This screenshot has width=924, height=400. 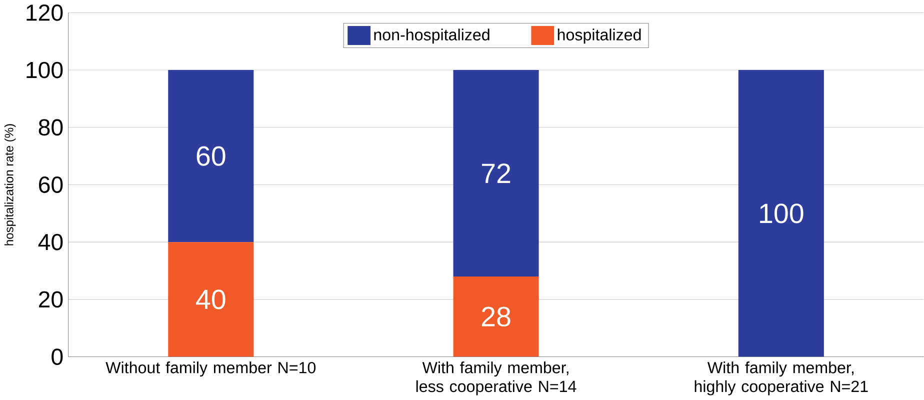 I want to click on y-tick-label: 60, so click(x=50, y=185).